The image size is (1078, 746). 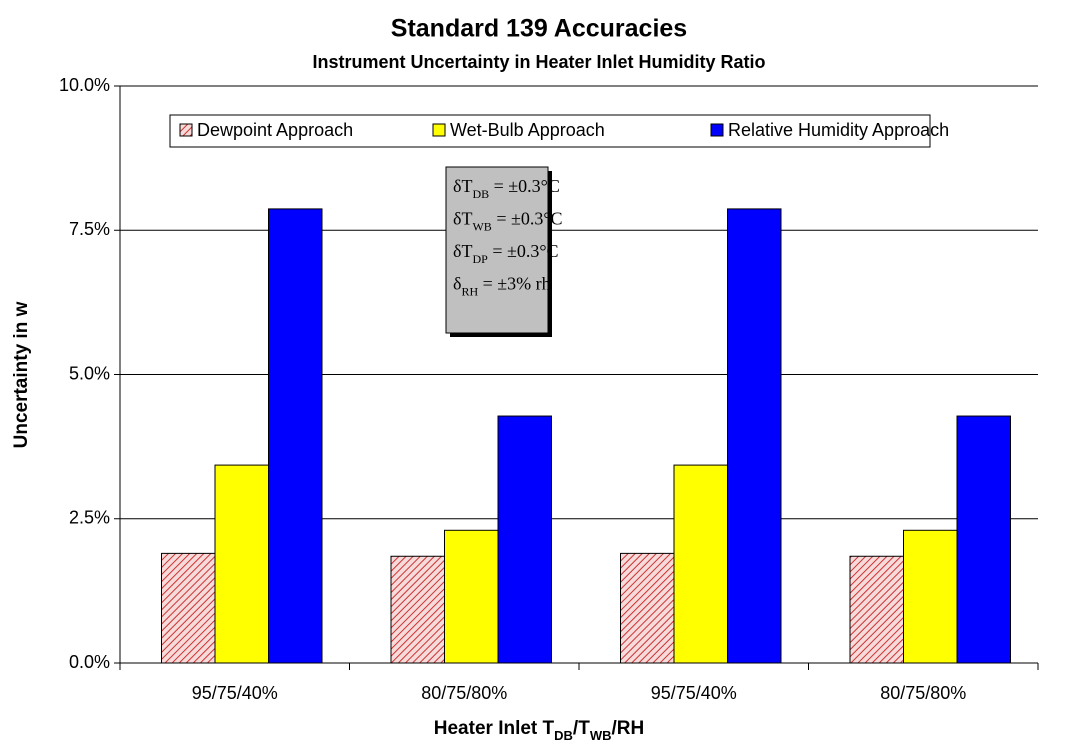 I want to click on annotation-subscript: DP, so click(x=480, y=259).